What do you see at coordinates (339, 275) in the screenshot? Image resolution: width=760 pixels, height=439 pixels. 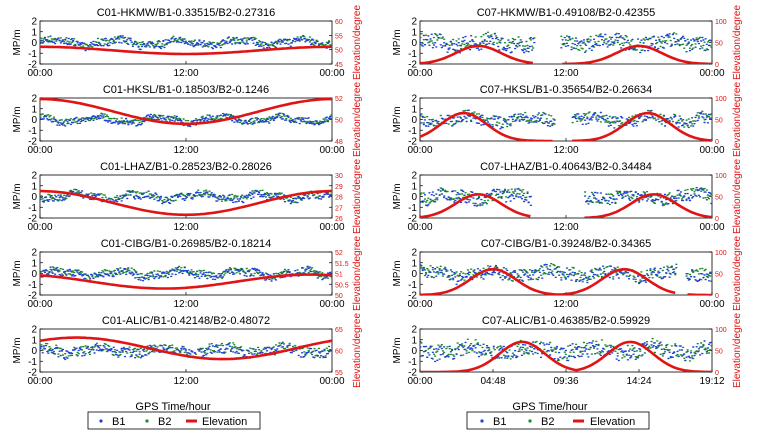 I see `elev-tick-label: 51` at bounding box center [339, 275].